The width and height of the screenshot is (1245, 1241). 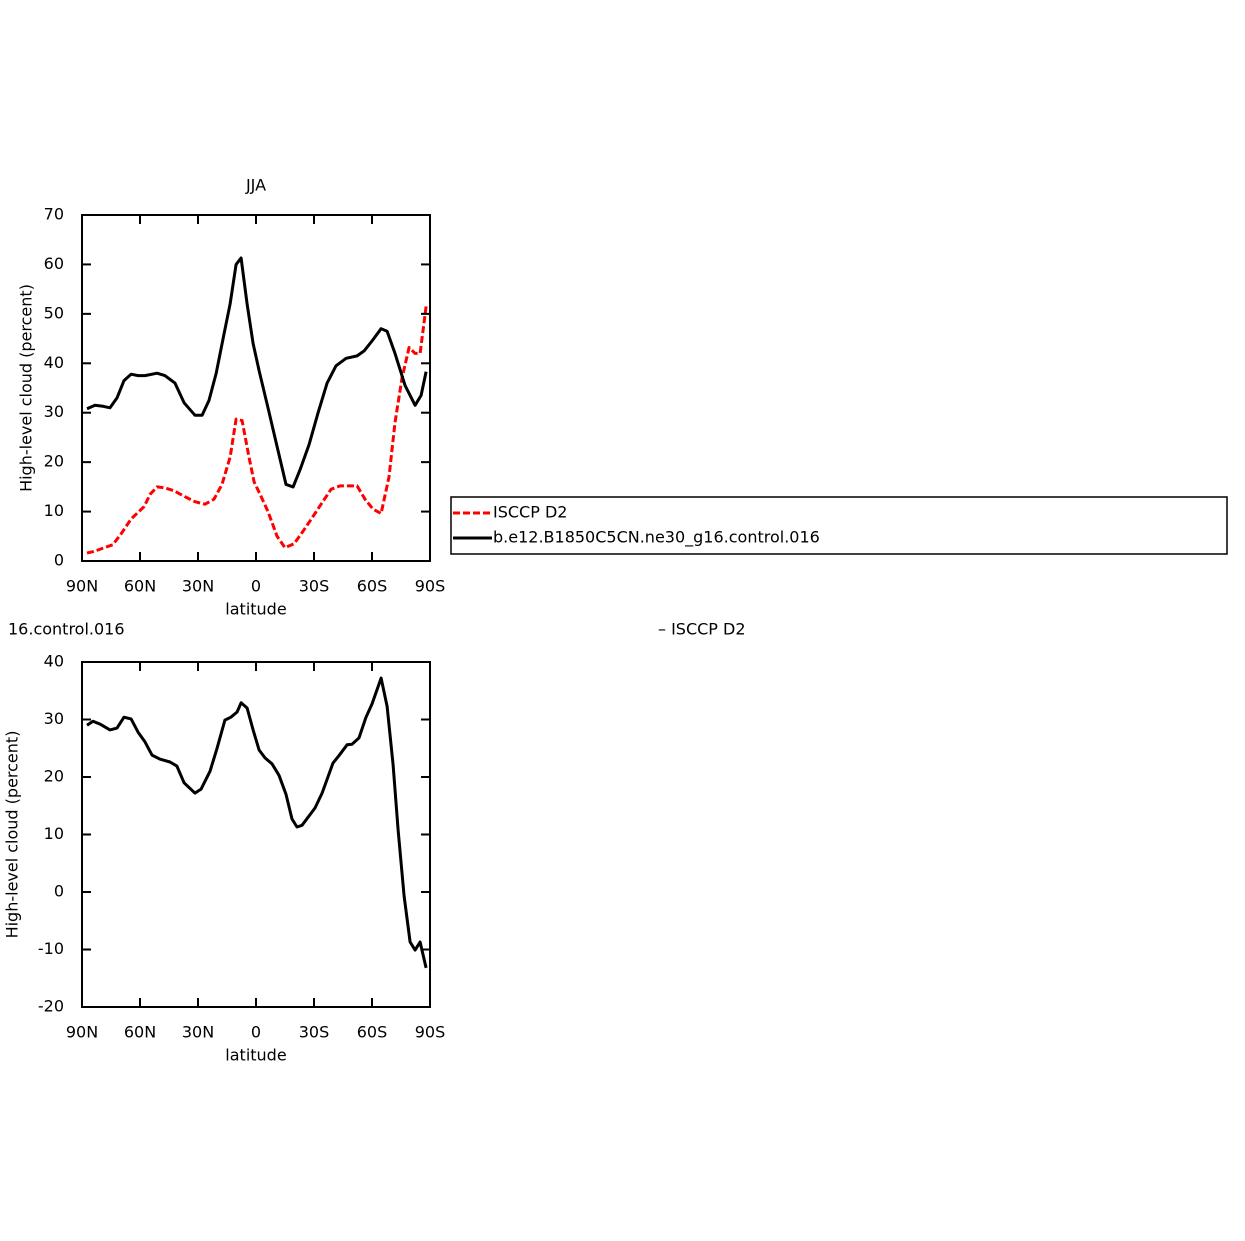 I want to click on y-tick-label: 70, so click(x=54, y=214).